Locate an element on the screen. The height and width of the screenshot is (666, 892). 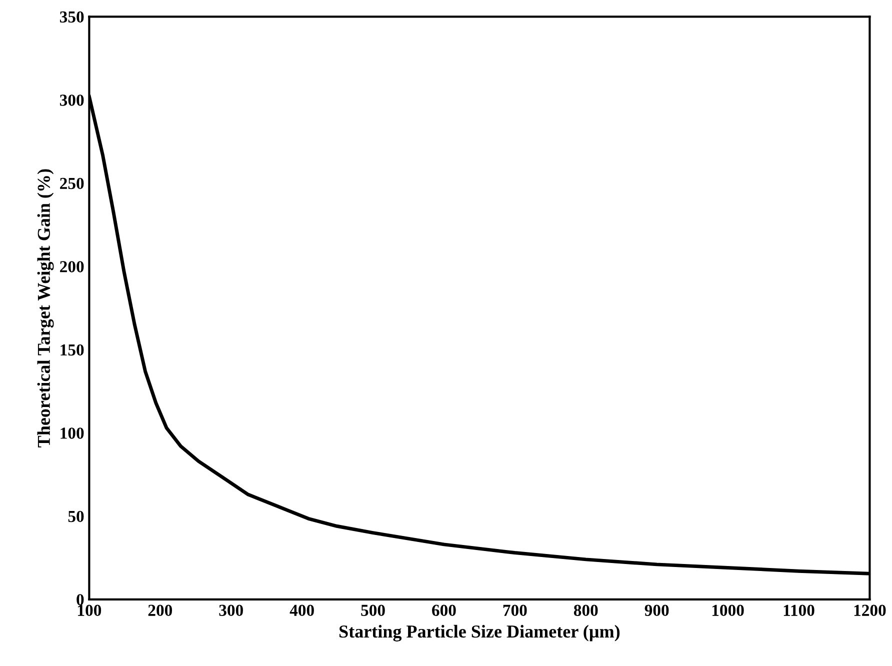
y-tick-label: 300 is located at coordinates (72, 100).